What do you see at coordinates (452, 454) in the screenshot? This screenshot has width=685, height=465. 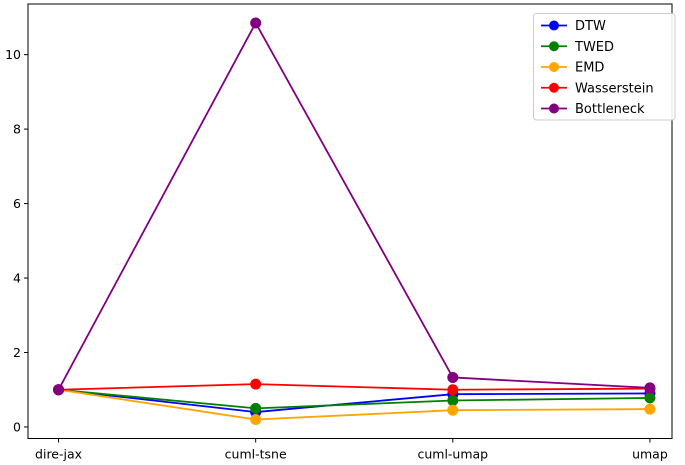 I see `x-tick-label: cuml-umap` at bounding box center [452, 454].